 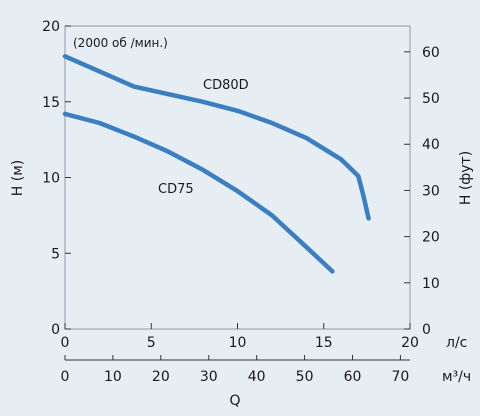 What do you see at coordinates (176, 189) in the screenshot?
I see `series-label-cd75: CD75` at bounding box center [176, 189].